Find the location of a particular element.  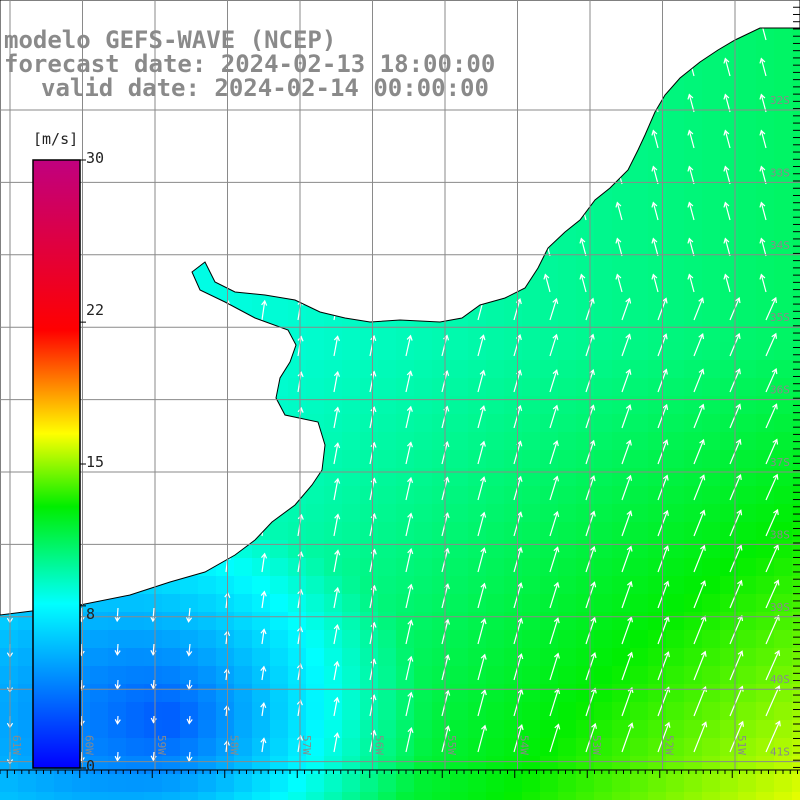

longitude-label: 60W is located at coordinates (89, 745).